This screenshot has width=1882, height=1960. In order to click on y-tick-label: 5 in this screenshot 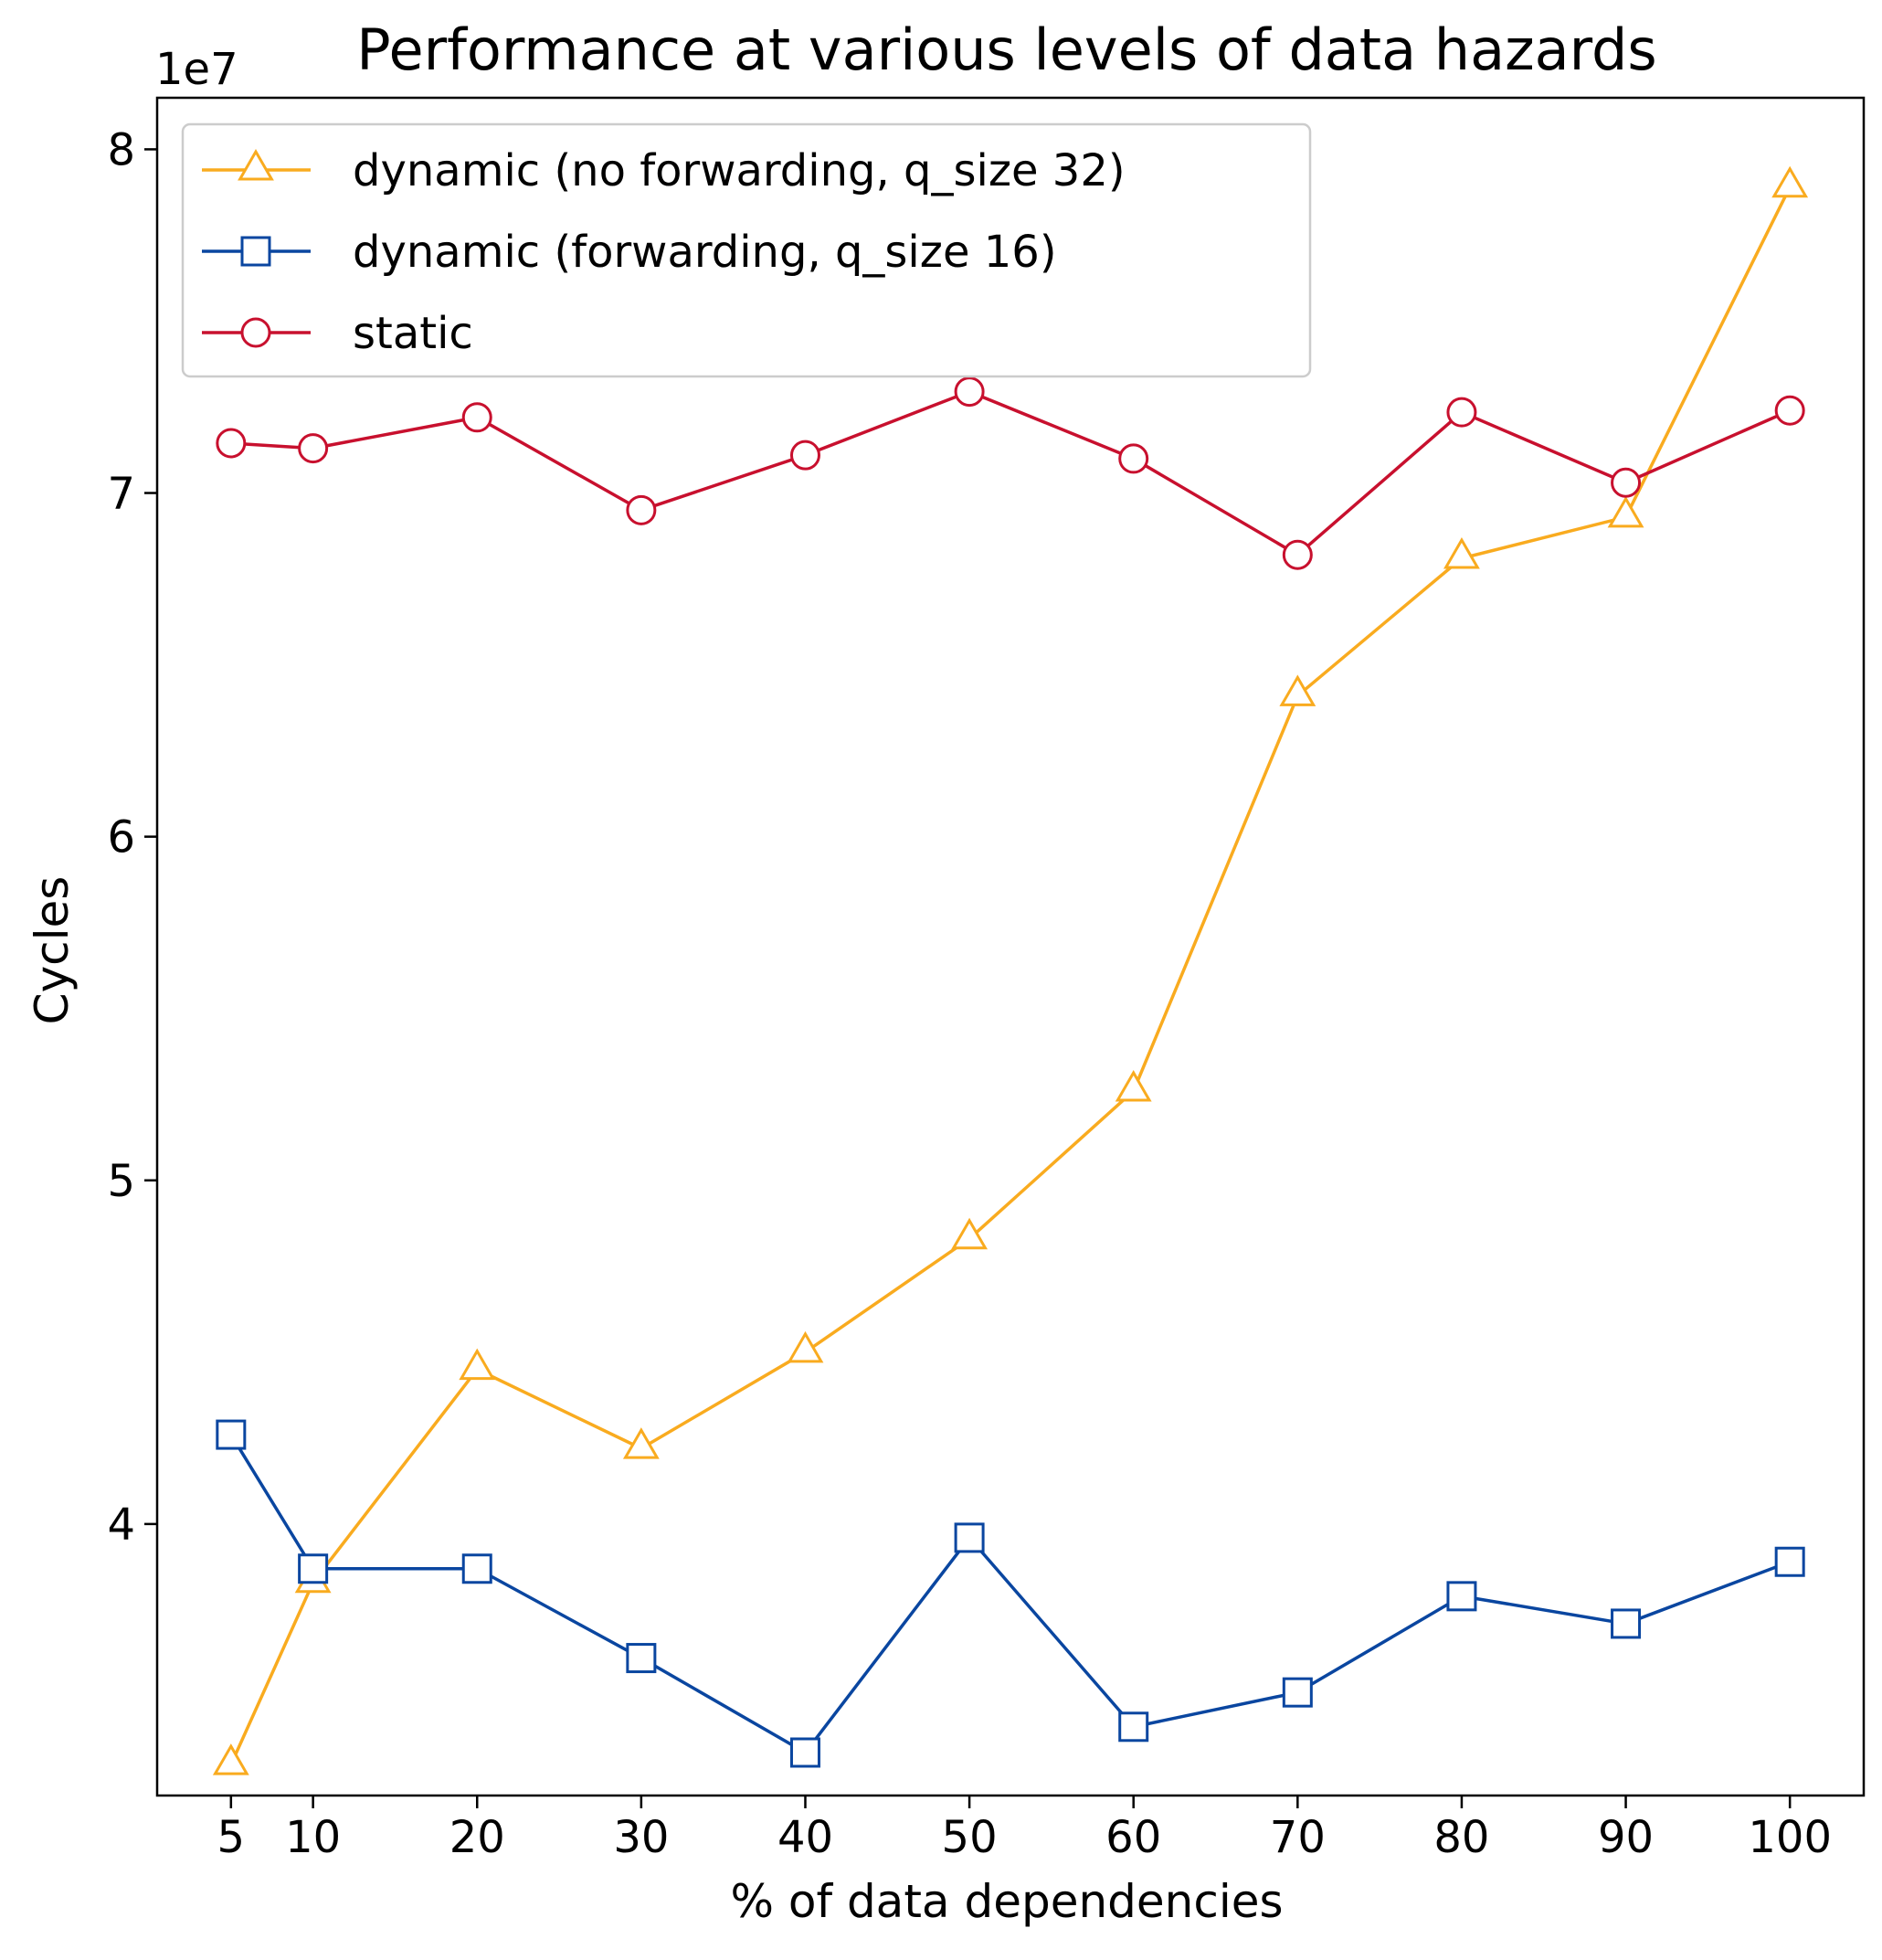, I will do `click(121, 1181)`.